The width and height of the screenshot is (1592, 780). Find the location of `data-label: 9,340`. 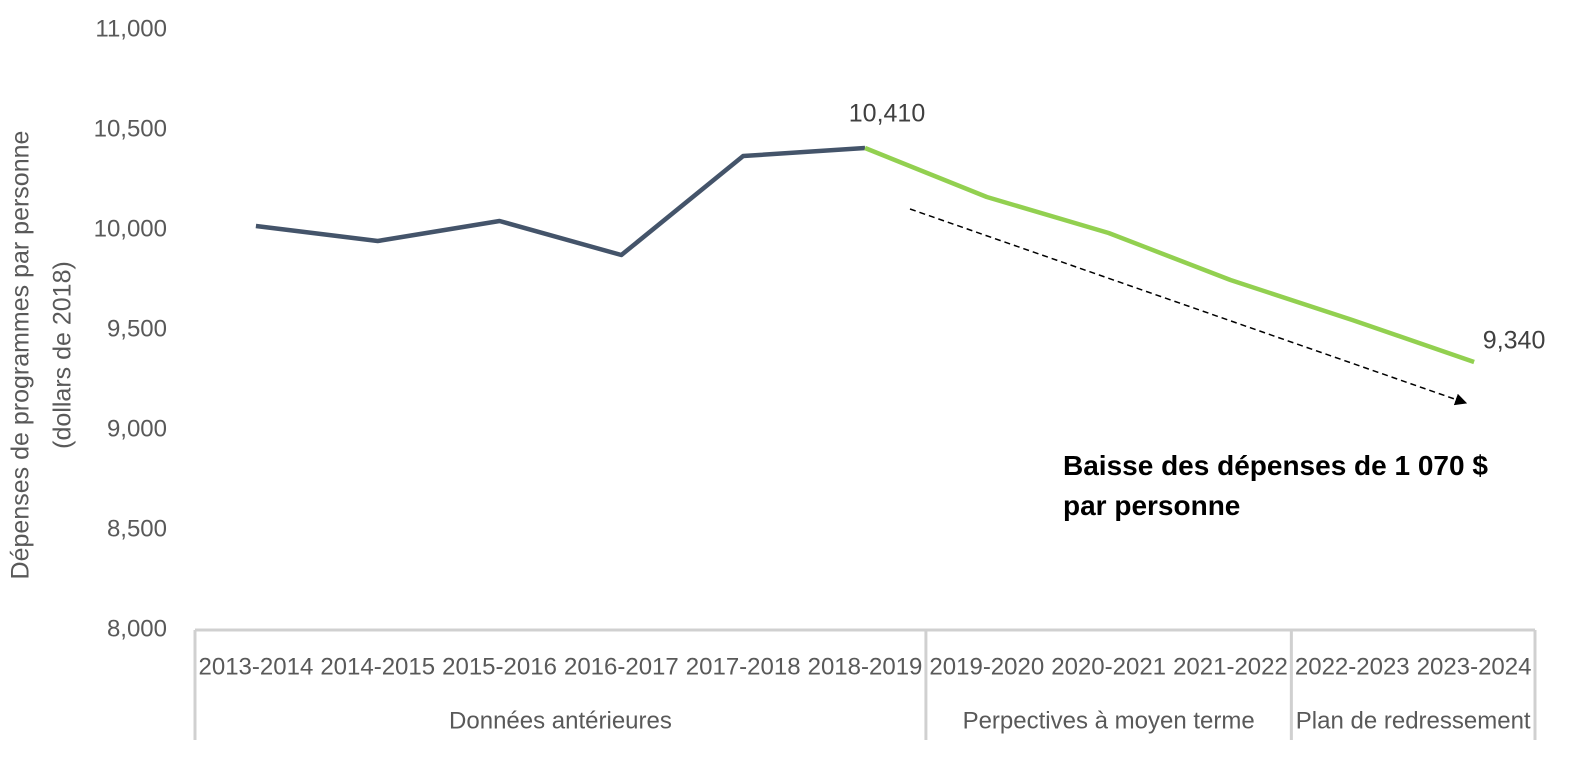

data-label: 9,340 is located at coordinates (1514, 341).